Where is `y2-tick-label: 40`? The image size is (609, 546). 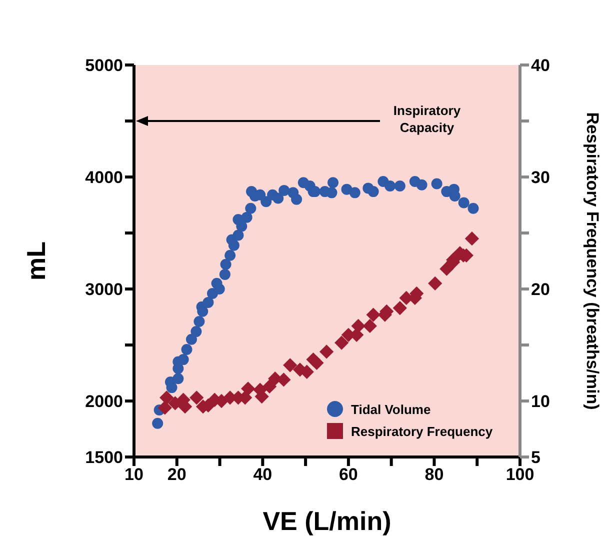 y2-tick-label: 40 is located at coordinates (540, 66).